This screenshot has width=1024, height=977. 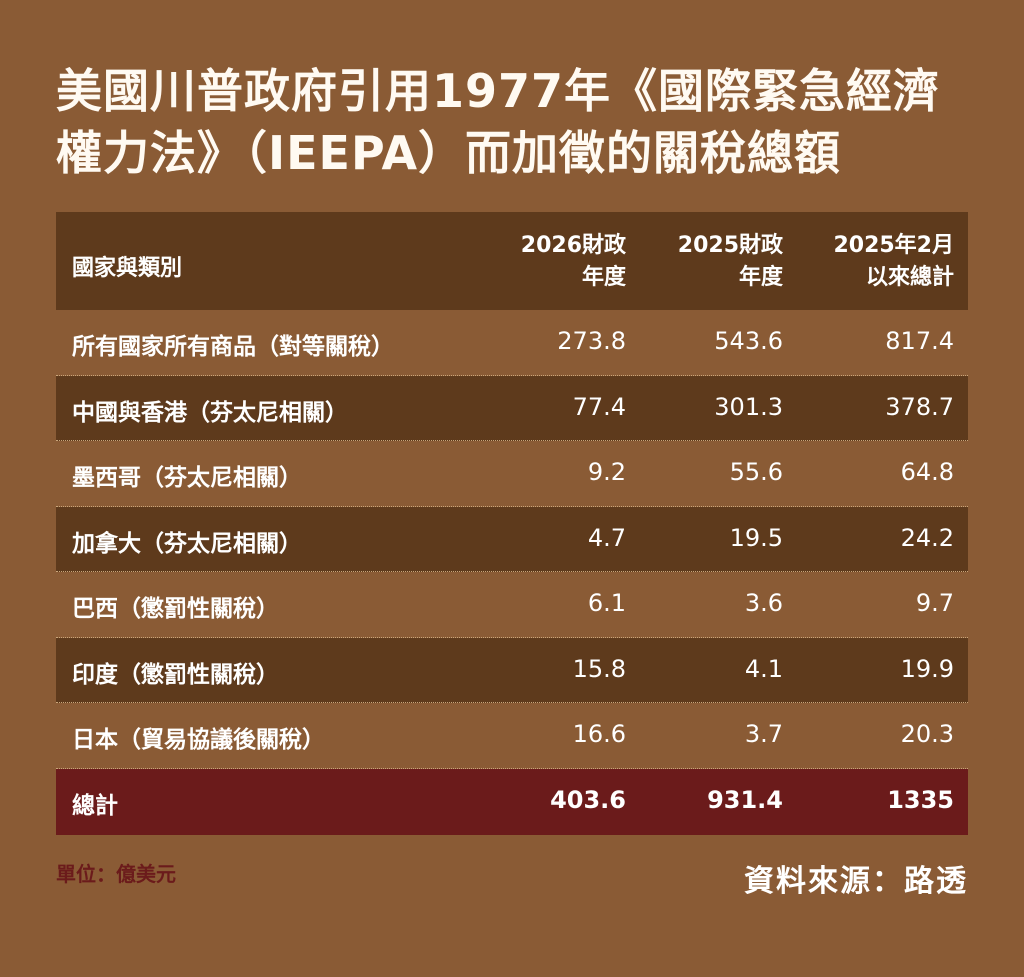 I want to click on row-label: 加拿大（芬太尼相關）, so click(x=187, y=543).